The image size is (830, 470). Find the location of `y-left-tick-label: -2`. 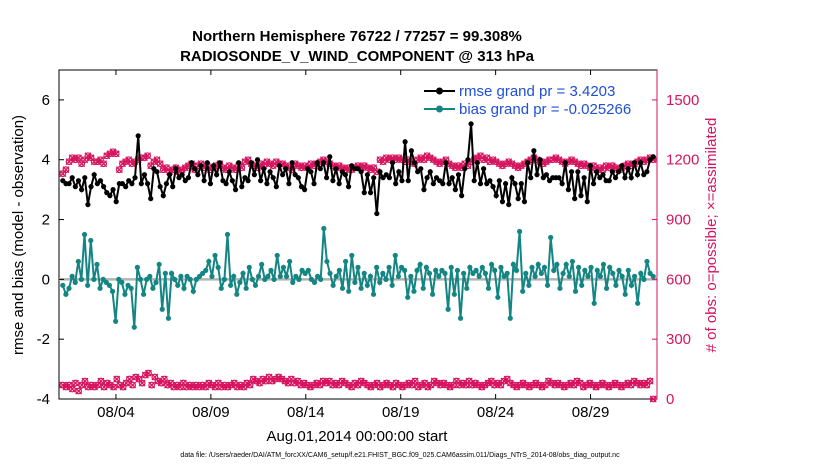

y-left-tick-label: -2 is located at coordinates (43, 339).